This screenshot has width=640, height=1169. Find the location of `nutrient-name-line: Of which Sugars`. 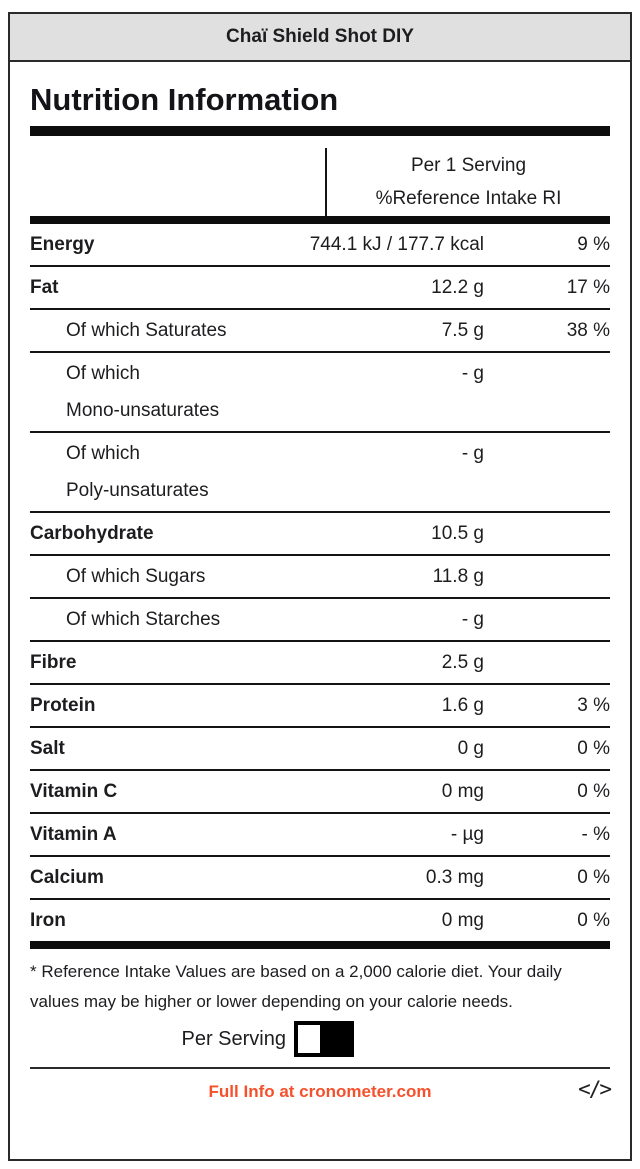

nutrient-name-line: Of which Sugars is located at coordinates (136, 576).